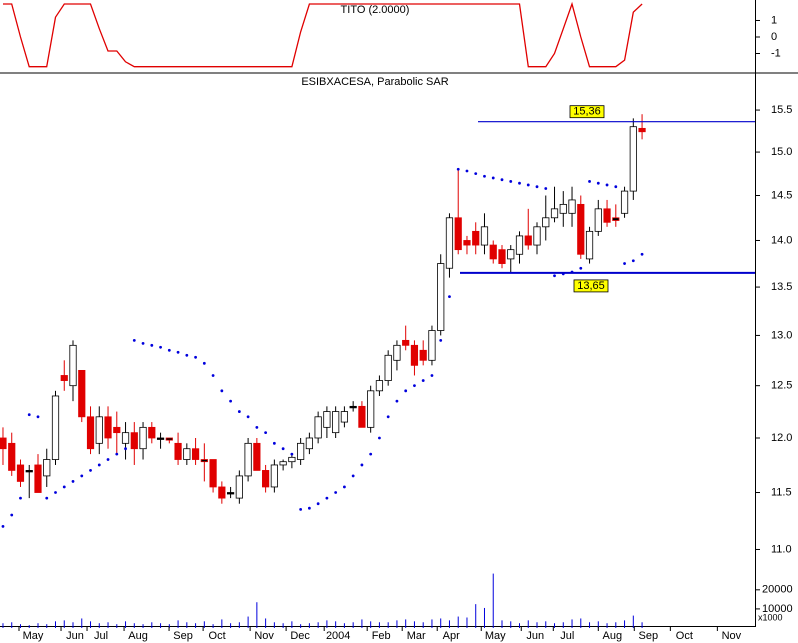  I want to click on level-label: 13,65, so click(591, 286).